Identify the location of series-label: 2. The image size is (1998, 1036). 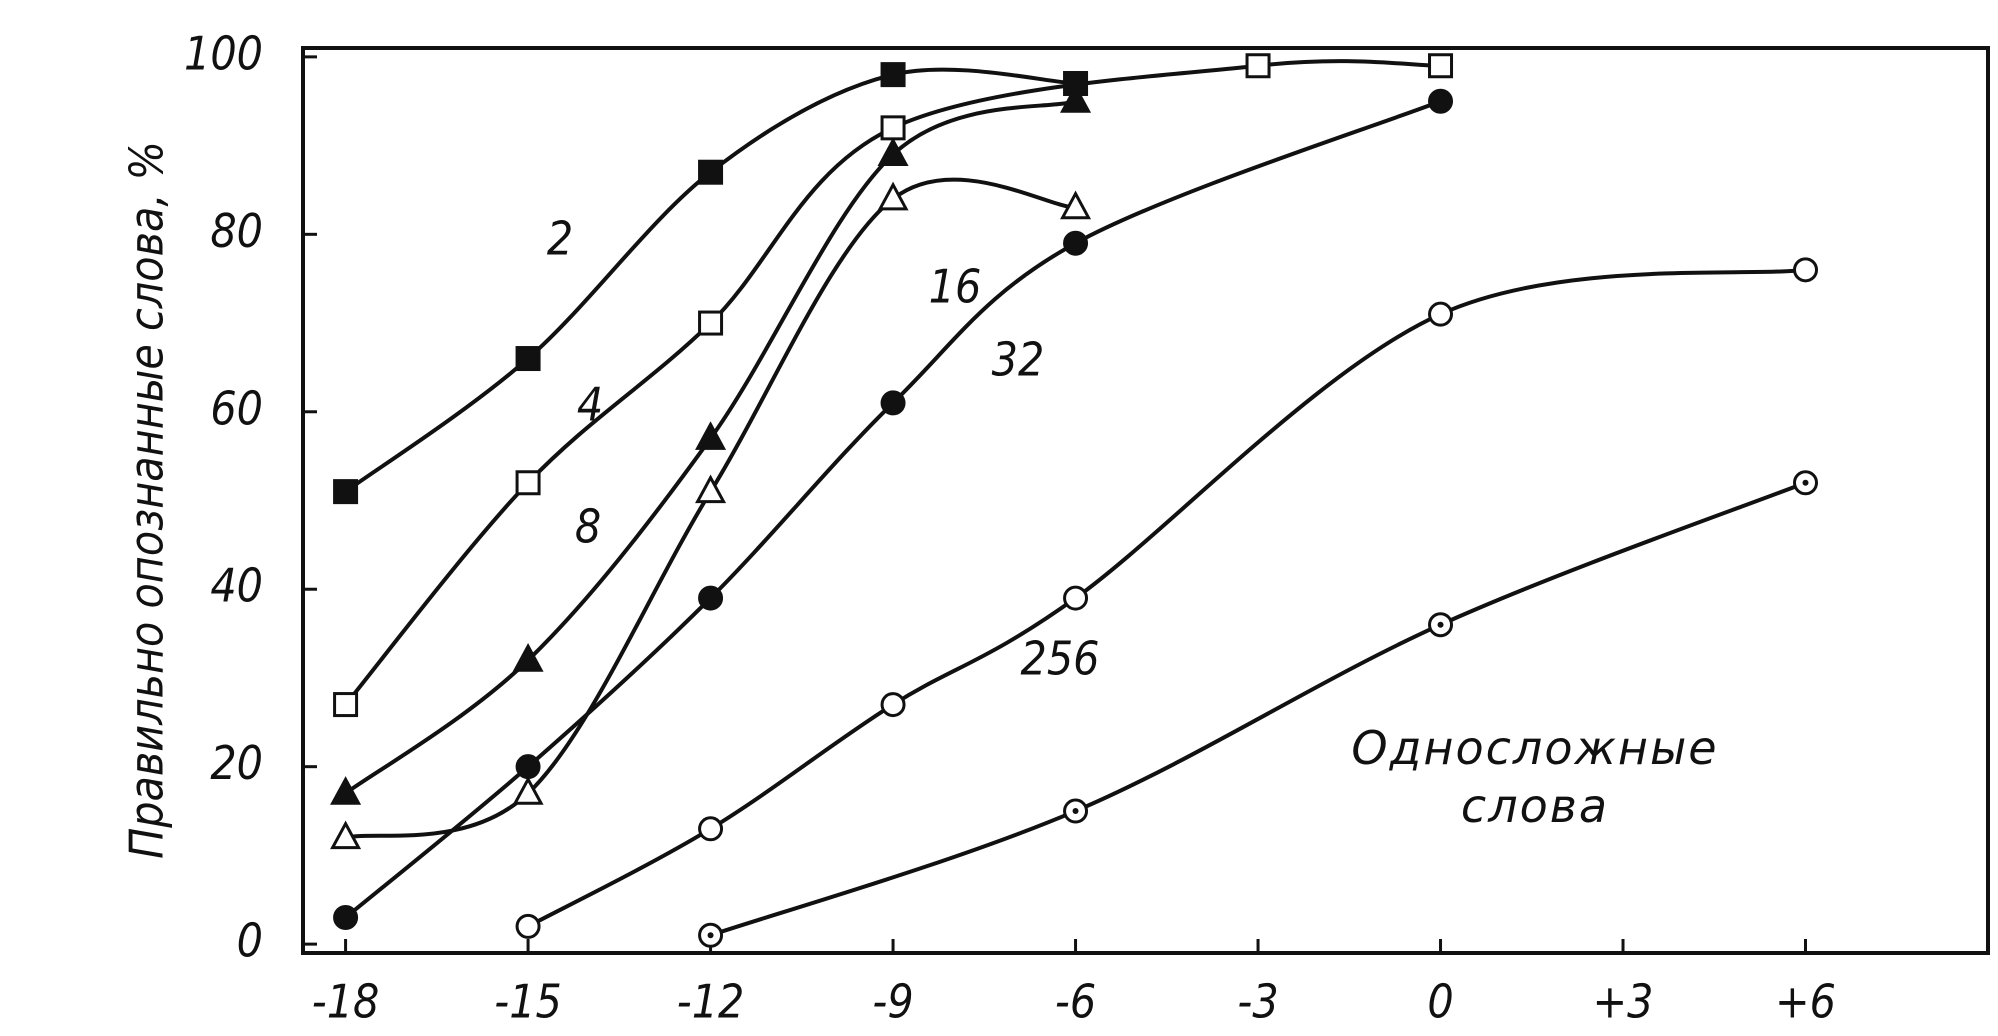
(560, 239).